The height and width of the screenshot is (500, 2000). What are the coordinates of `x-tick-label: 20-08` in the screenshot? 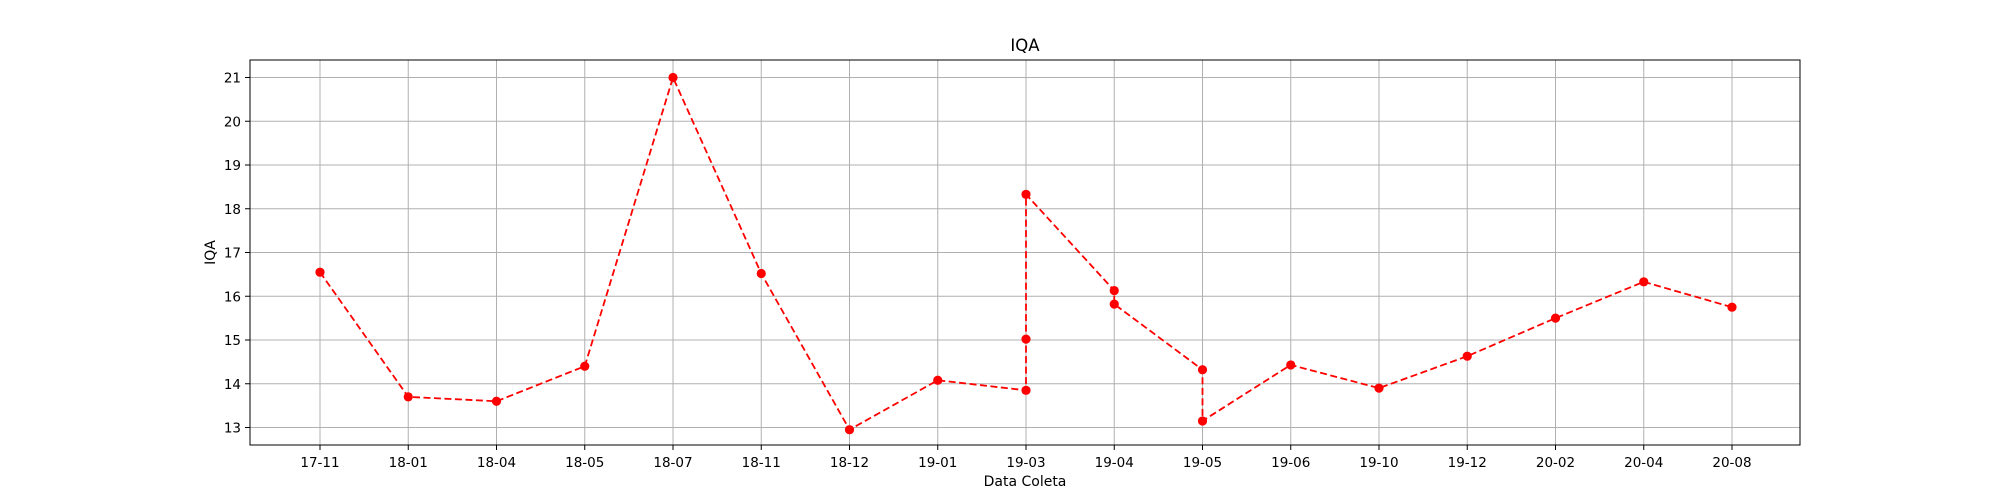 It's located at (1731, 463).